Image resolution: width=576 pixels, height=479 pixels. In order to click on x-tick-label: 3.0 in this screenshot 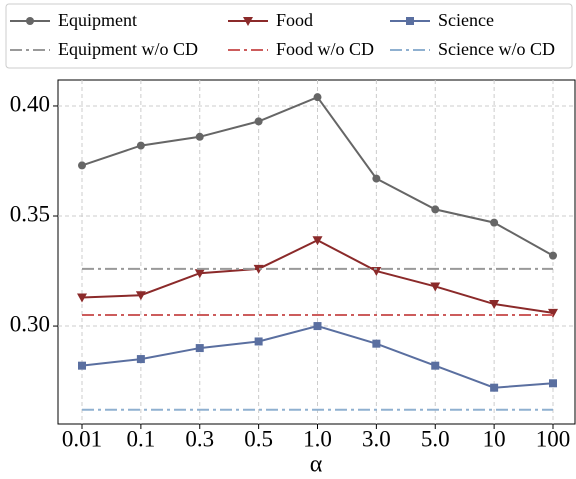, I will do `click(376, 438)`.